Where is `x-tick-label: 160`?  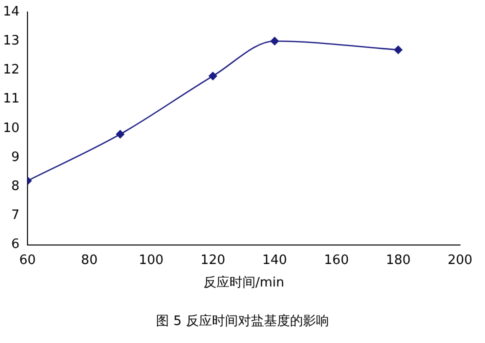
x-tick-label: 160 is located at coordinates (336, 260).